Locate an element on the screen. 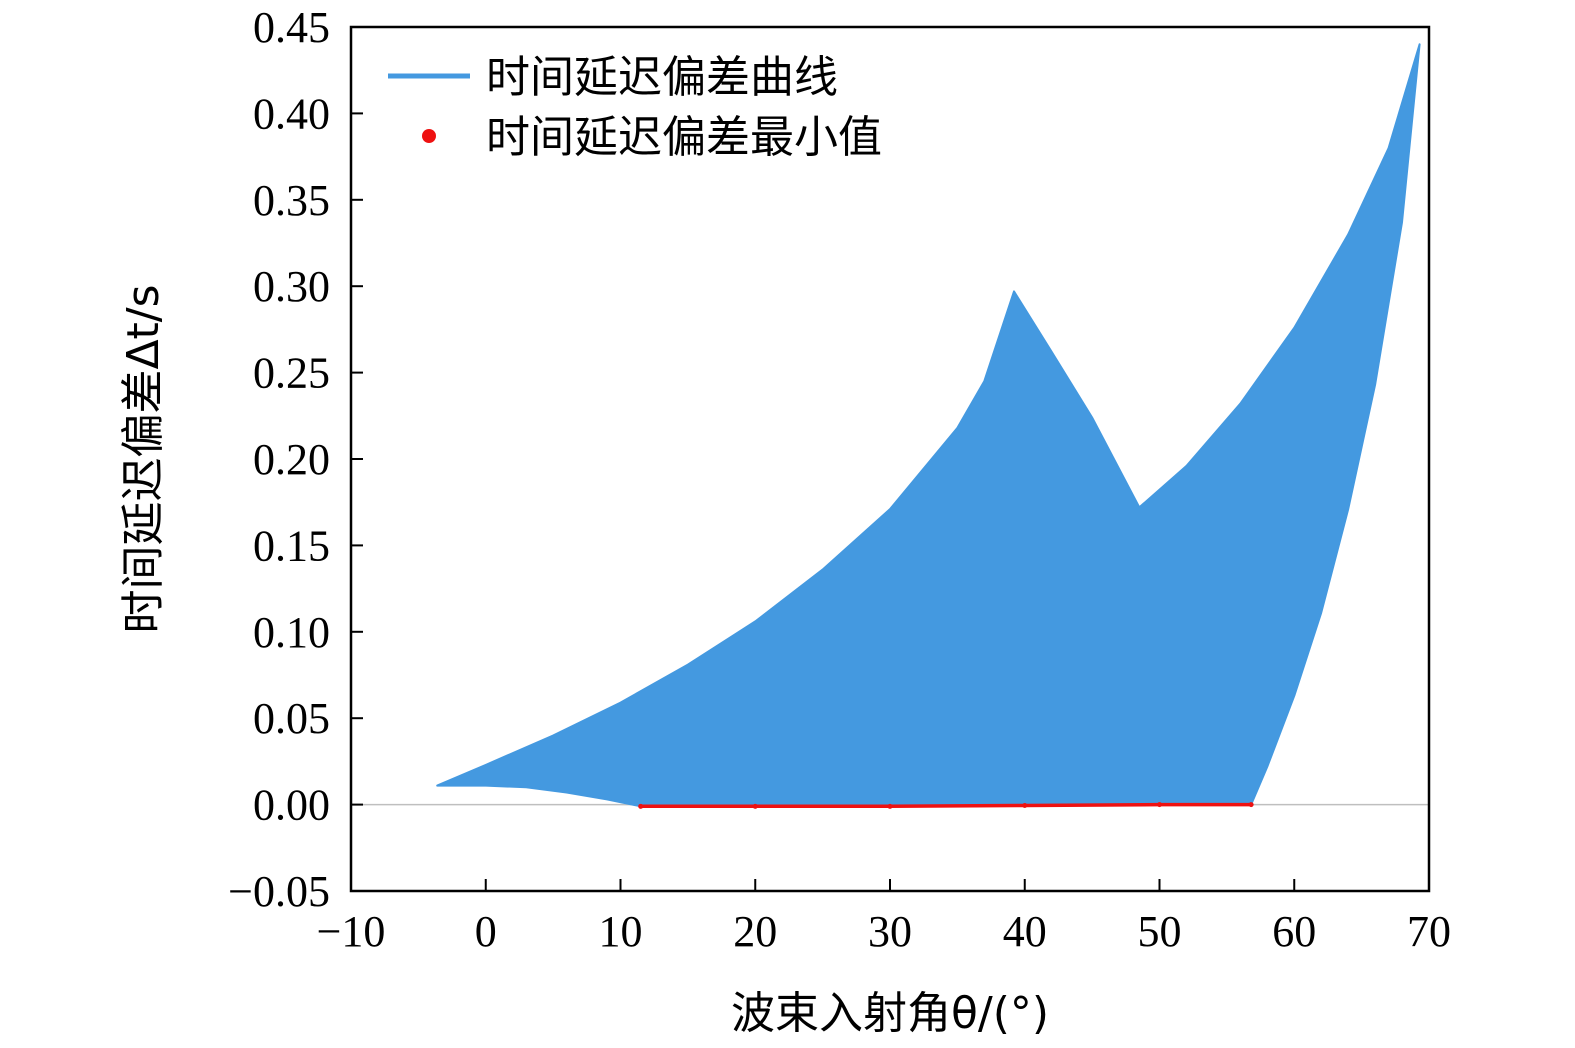 This screenshot has width=1575, height=1048. y-tick-label: 0.35 is located at coordinates (291, 200).